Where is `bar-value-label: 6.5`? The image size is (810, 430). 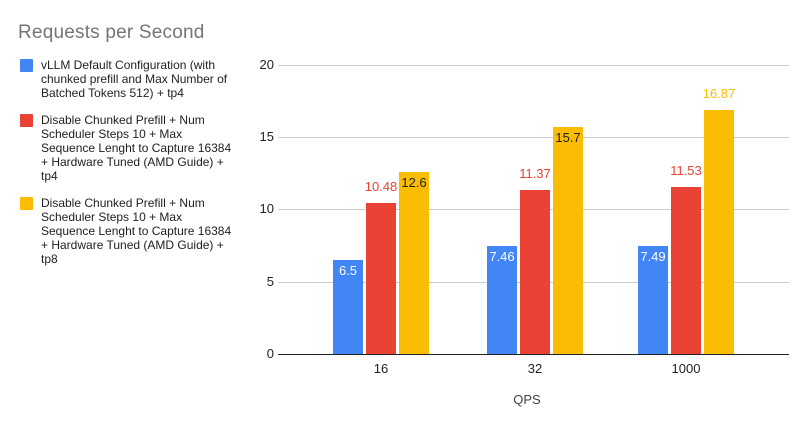
bar-value-label: 6.5 is located at coordinates (348, 270).